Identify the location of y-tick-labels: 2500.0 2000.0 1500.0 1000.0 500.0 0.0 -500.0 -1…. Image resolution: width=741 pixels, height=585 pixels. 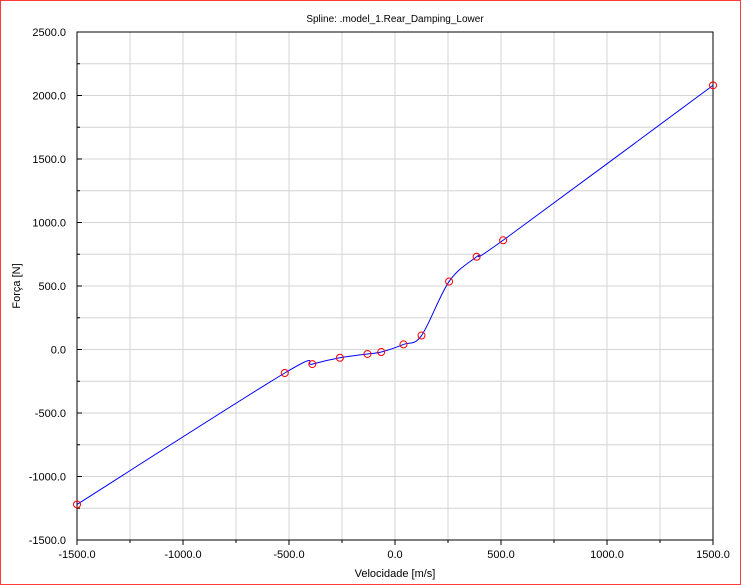
(47, 287).